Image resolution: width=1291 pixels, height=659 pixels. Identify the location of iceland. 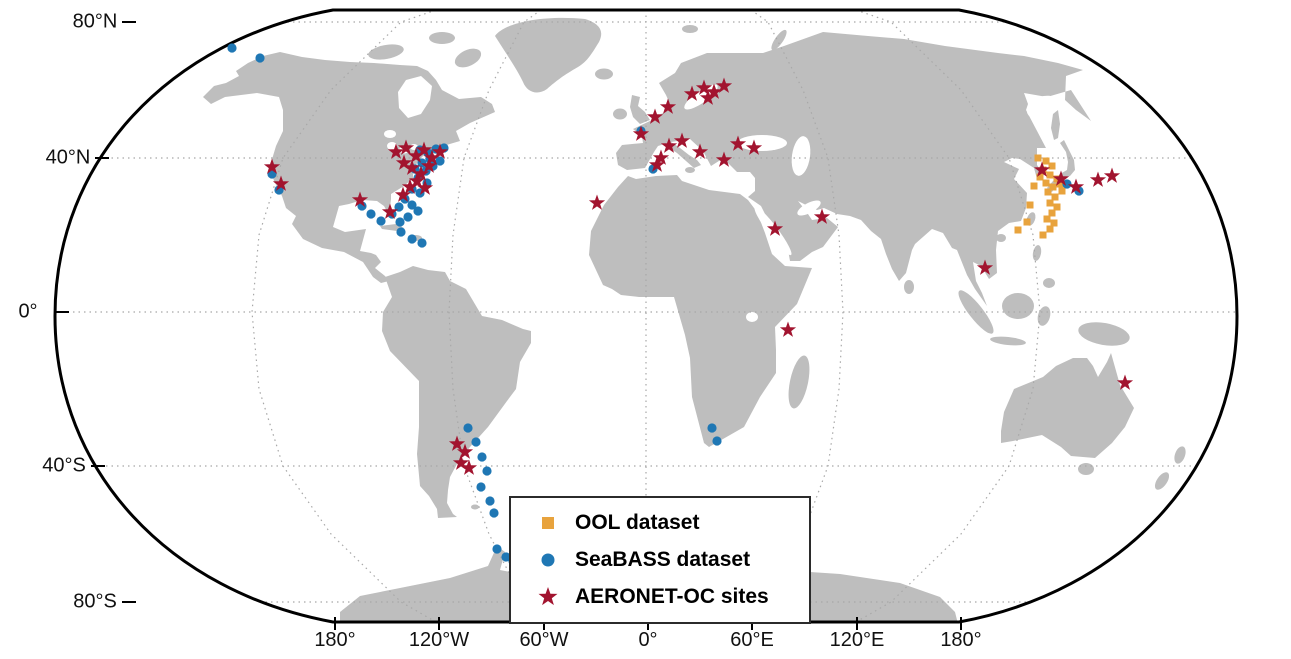
(604, 74).